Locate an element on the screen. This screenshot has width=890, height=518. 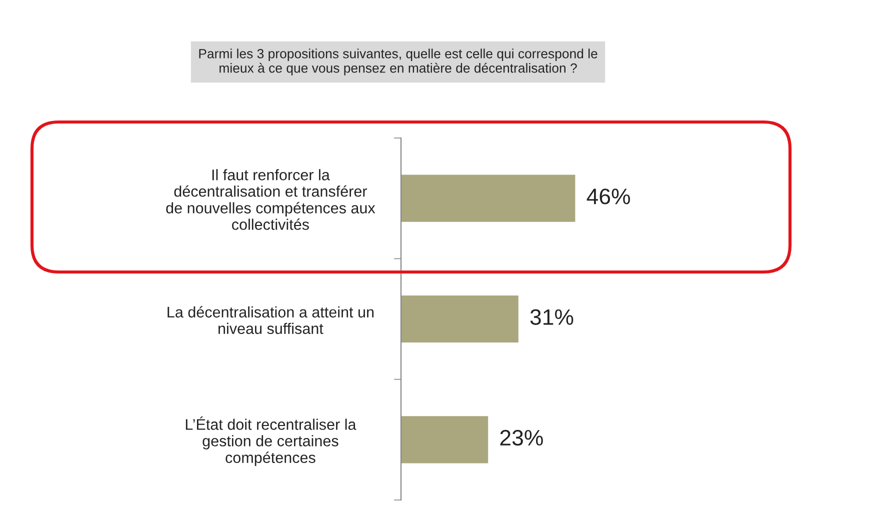
data-label: 46% is located at coordinates (608, 196).